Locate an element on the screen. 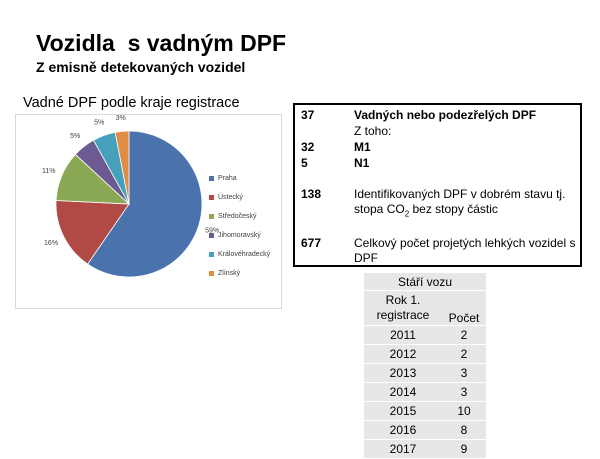 The height and width of the screenshot is (459, 600). legend-label: Středočeský is located at coordinates (237, 216).